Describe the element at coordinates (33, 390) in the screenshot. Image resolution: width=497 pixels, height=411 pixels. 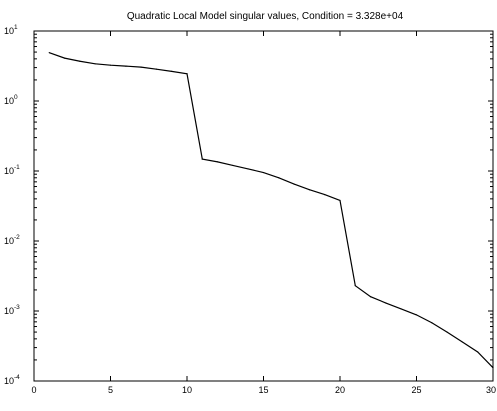
I see `x-tick-label: 0` at that location.